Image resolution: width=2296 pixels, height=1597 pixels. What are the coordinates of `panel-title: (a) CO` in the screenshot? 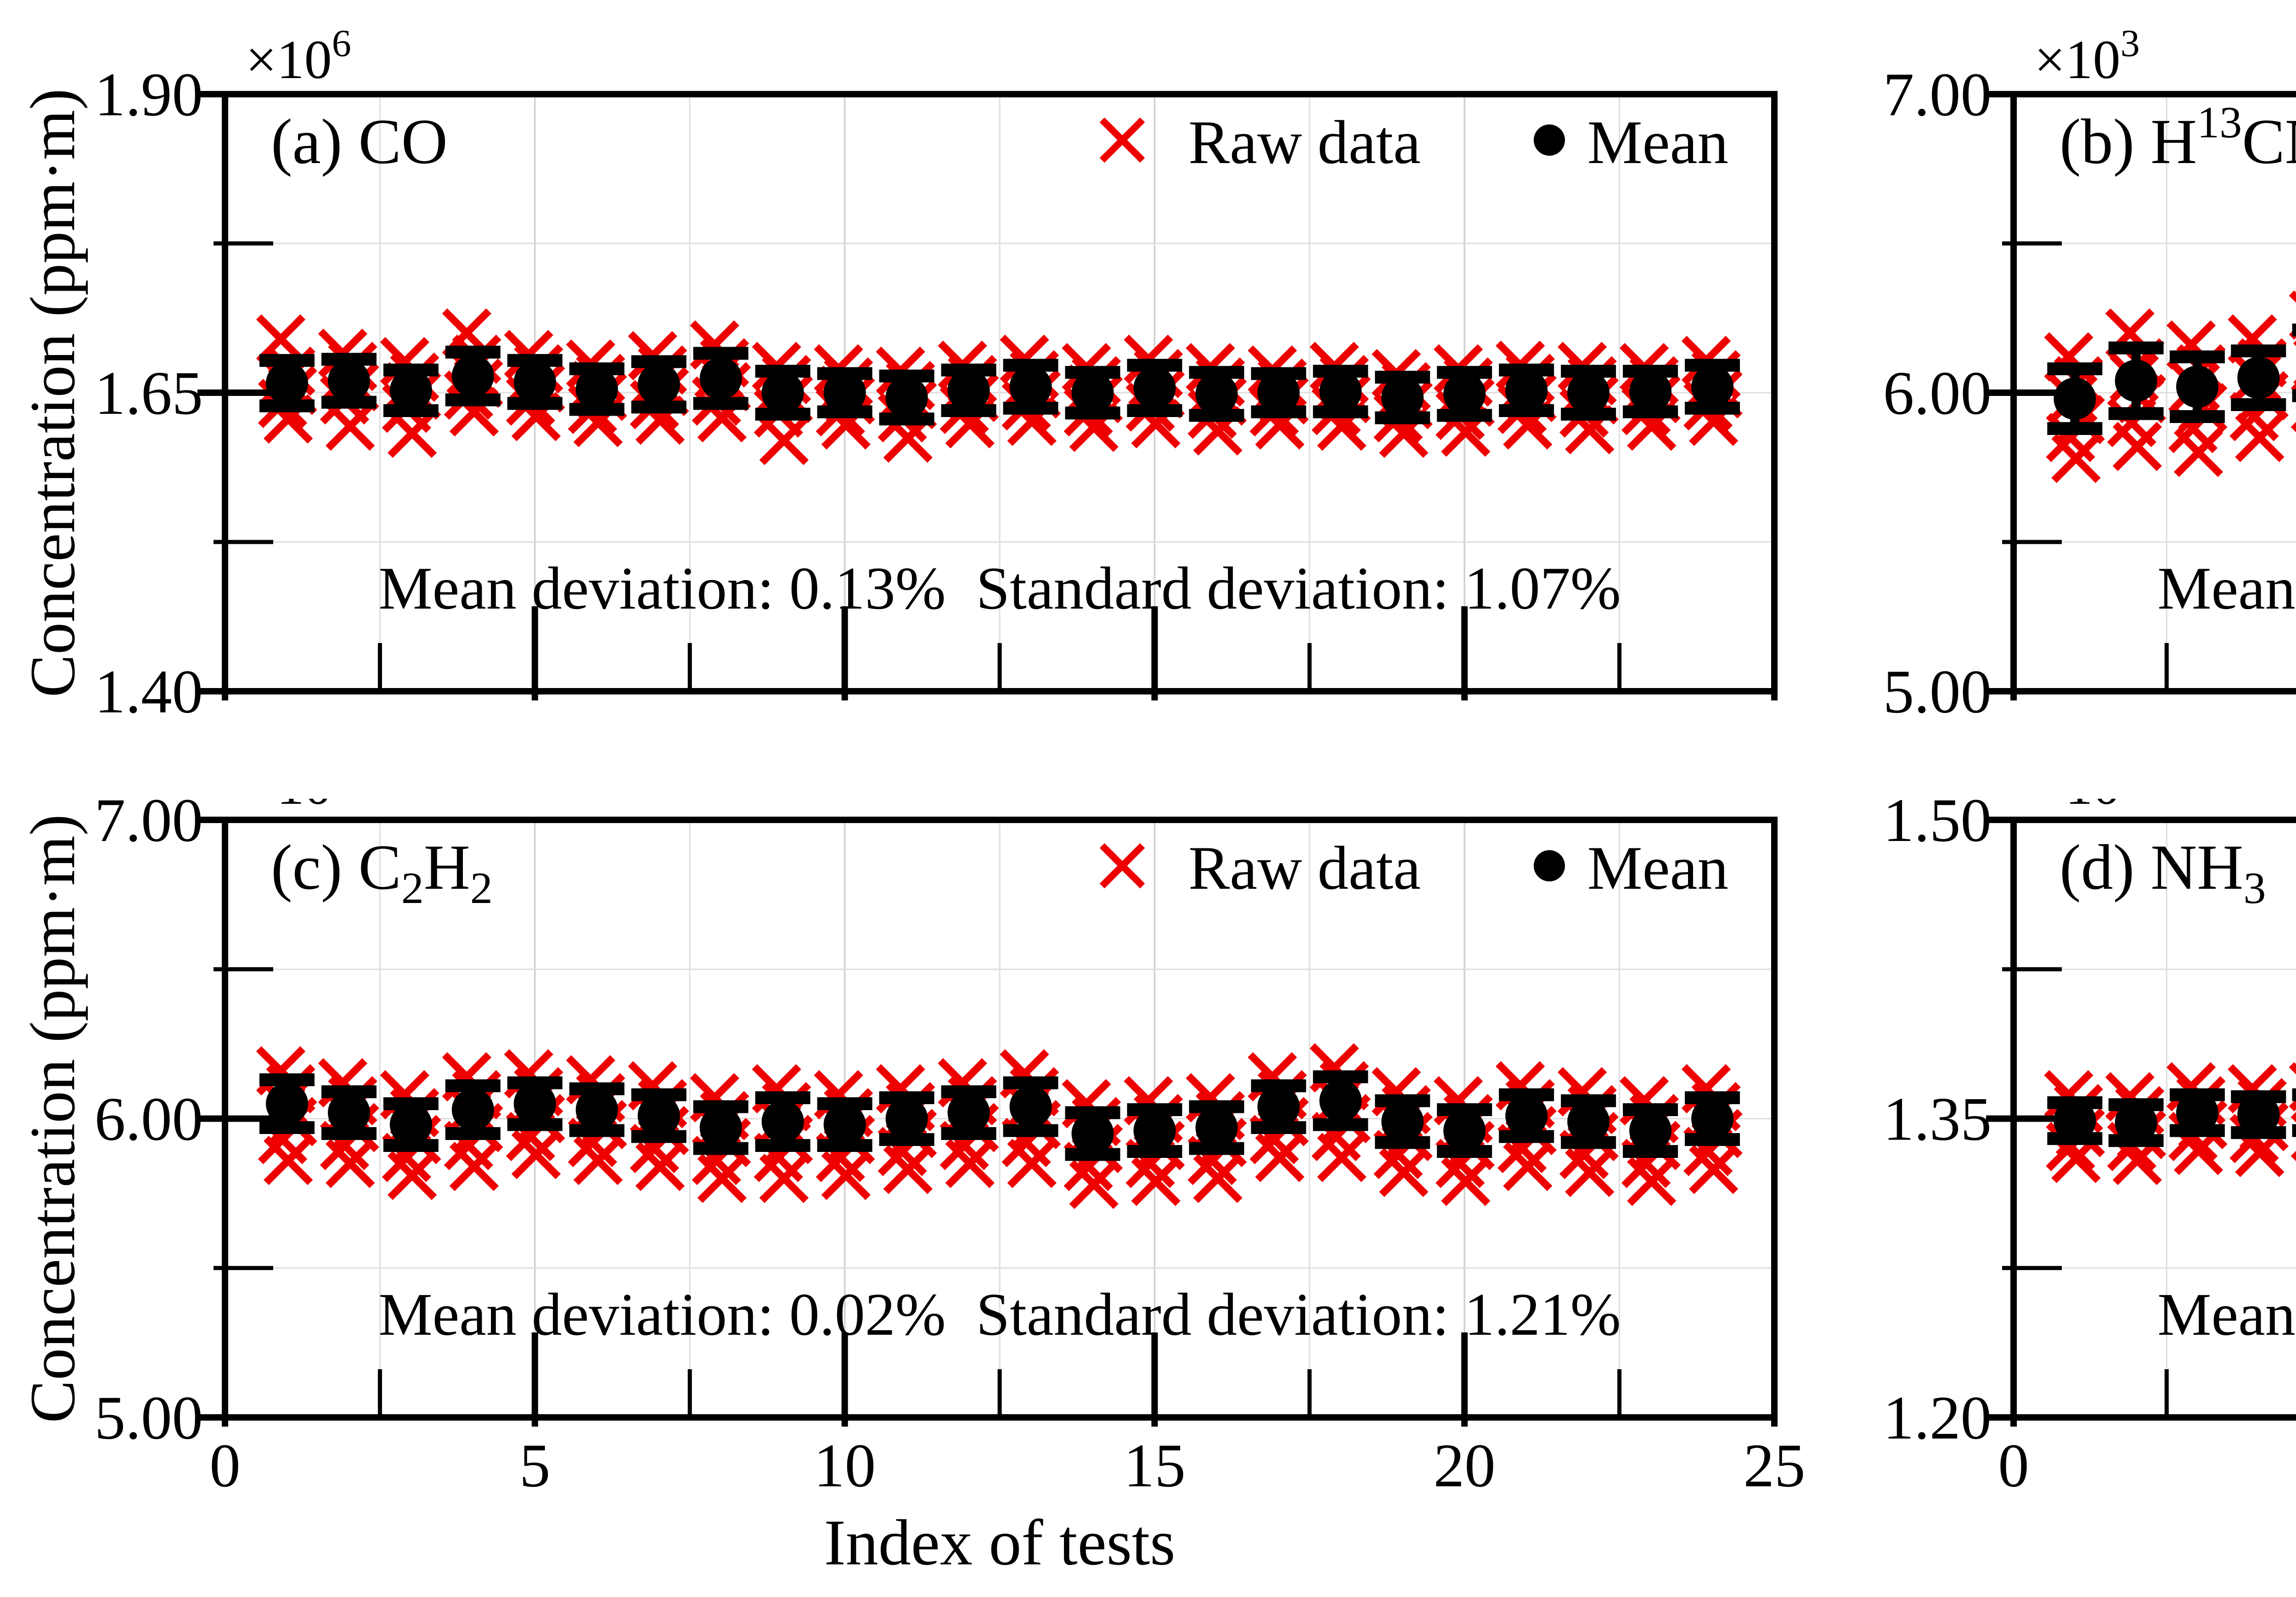 It's located at (360, 141).